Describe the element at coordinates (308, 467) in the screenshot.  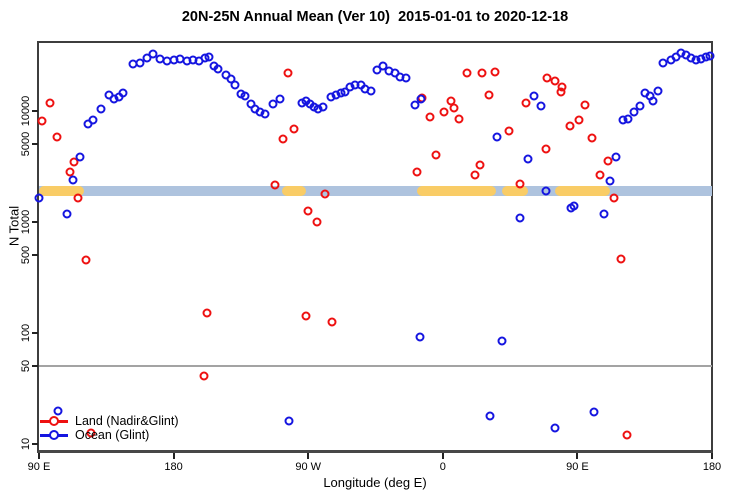
I see `x-tick-label: 90 W` at that location.